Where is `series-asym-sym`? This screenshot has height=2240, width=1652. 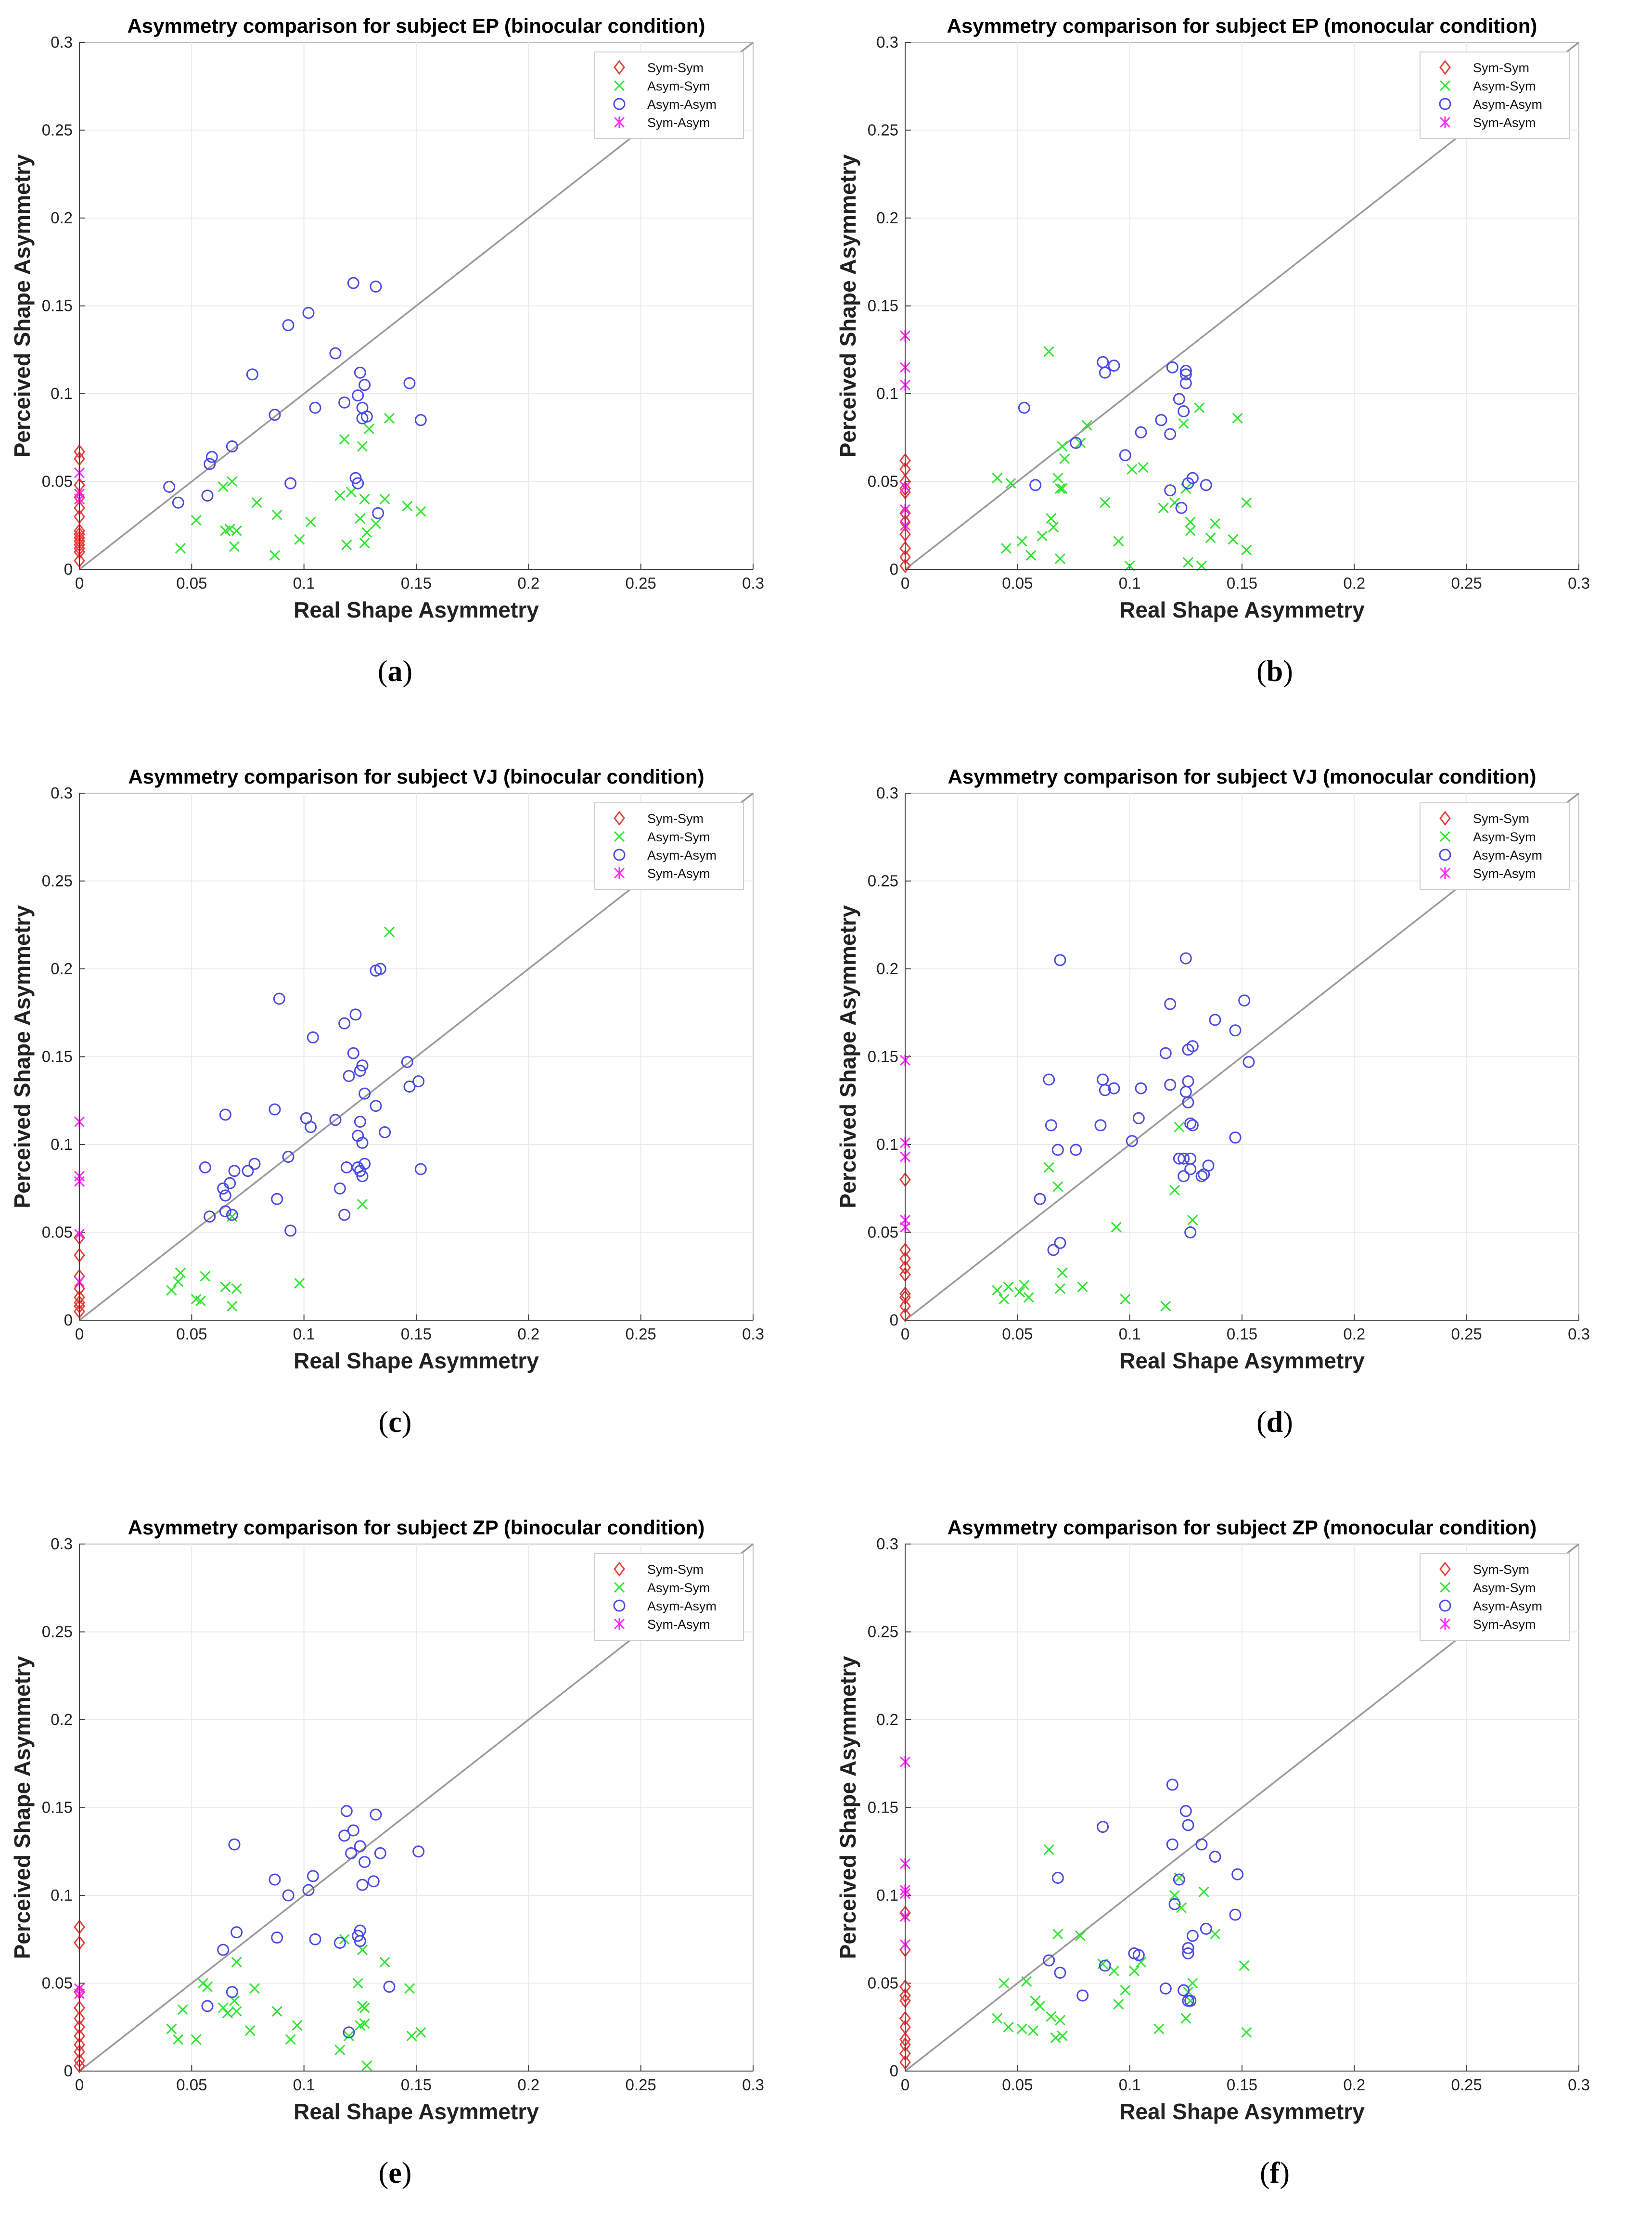 series-asym-sym is located at coordinates (301, 487).